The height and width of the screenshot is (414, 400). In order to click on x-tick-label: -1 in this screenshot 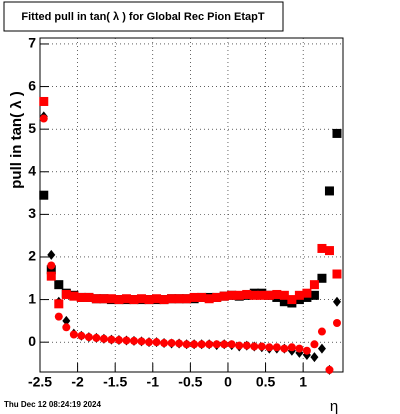, I will do `click(153, 382)`.